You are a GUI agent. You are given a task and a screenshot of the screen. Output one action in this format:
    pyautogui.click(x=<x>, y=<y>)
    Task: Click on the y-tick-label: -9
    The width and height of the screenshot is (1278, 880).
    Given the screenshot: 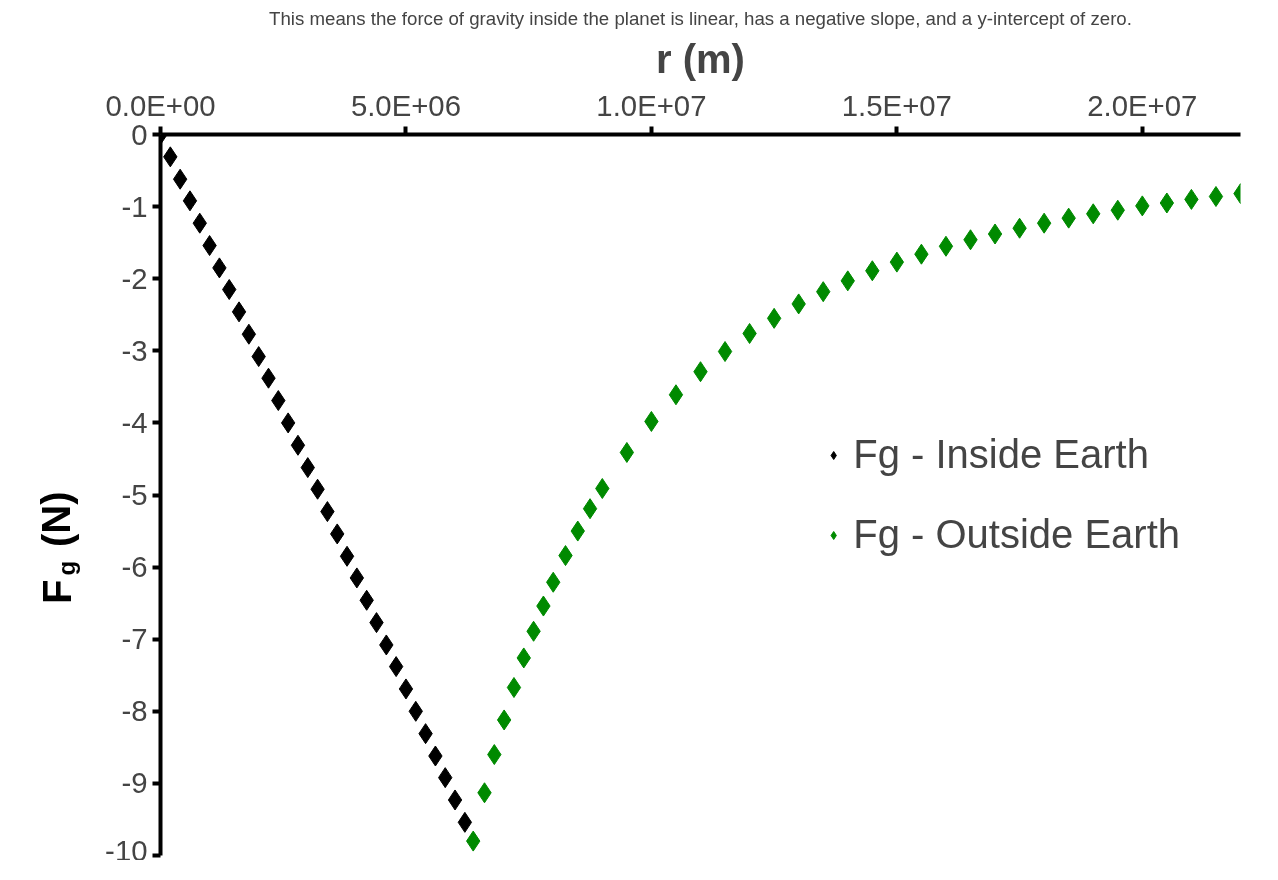 What is the action you would take?
    pyautogui.click(x=134, y=783)
    